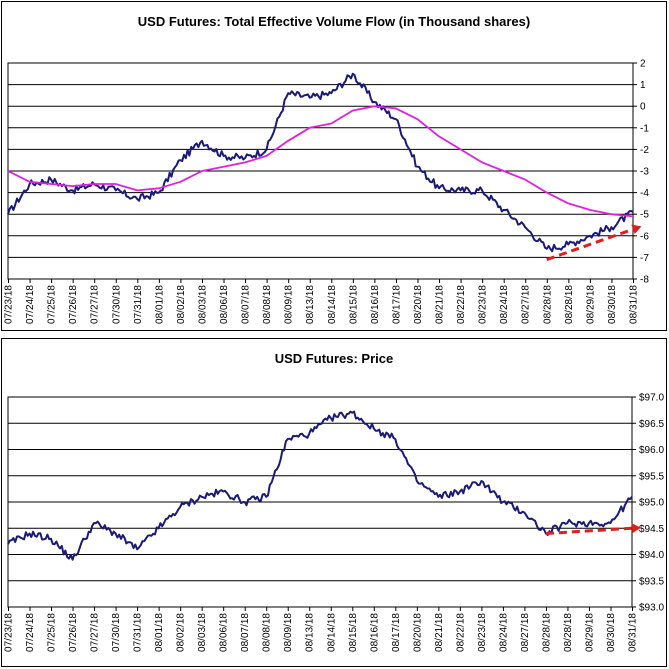  Describe the element at coordinates (651, 608) in the screenshot. I see `y-tick-label: $93.0` at that location.